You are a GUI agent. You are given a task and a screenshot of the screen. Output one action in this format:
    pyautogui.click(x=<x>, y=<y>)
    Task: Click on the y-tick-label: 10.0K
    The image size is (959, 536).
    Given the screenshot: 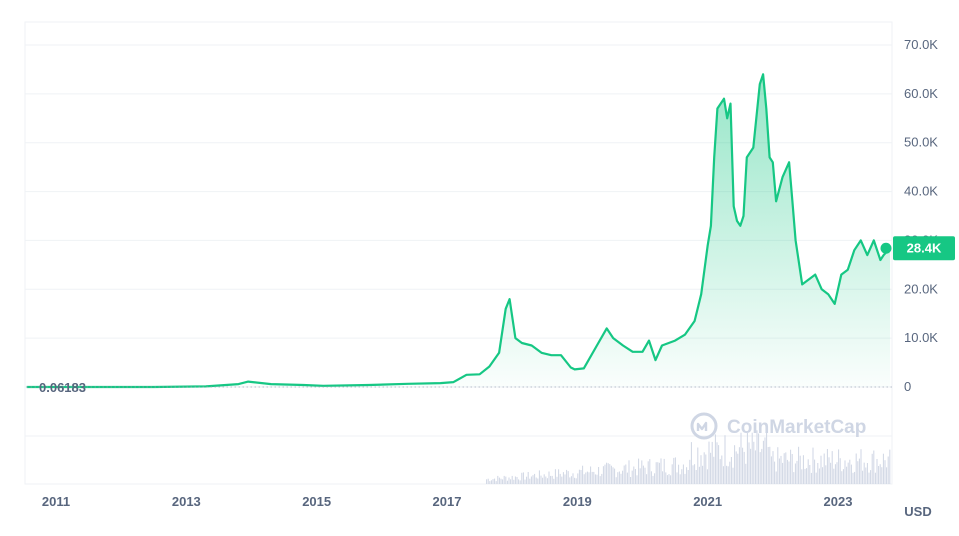 What is the action you would take?
    pyautogui.click(x=921, y=337)
    